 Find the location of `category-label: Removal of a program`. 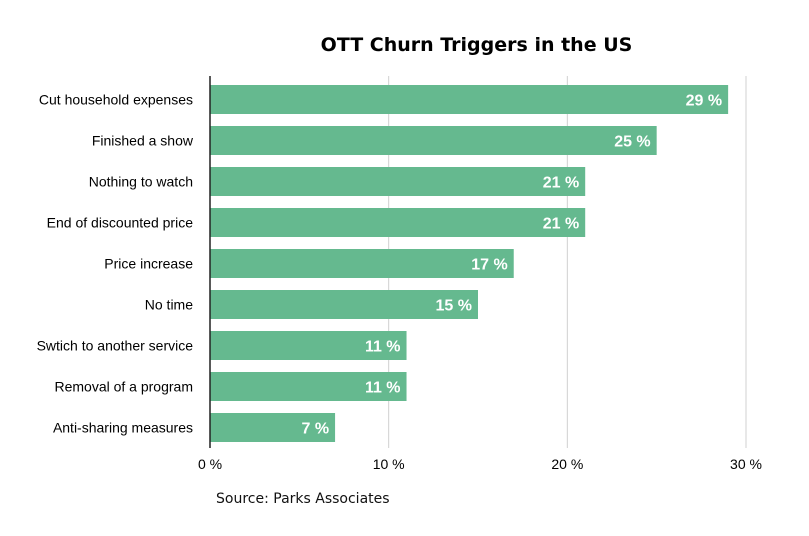

category-label: Removal of a program is located at coordinates (123, 387).